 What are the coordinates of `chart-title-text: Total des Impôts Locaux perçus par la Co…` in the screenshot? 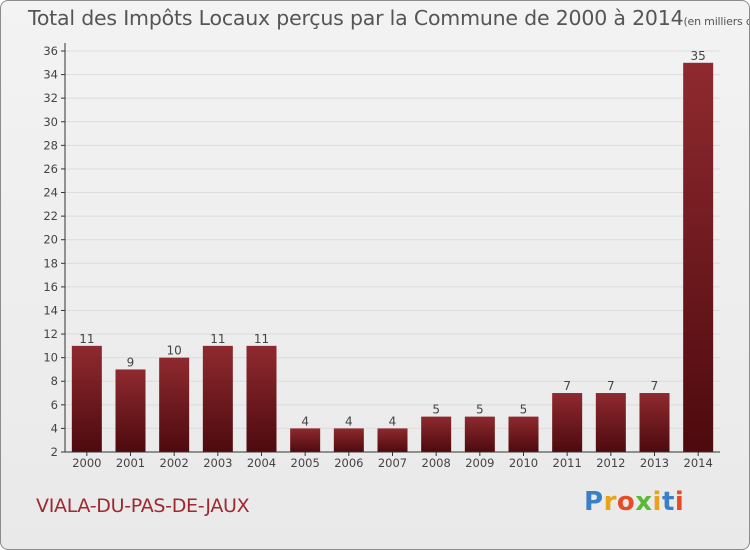 It's located at (356, 18).